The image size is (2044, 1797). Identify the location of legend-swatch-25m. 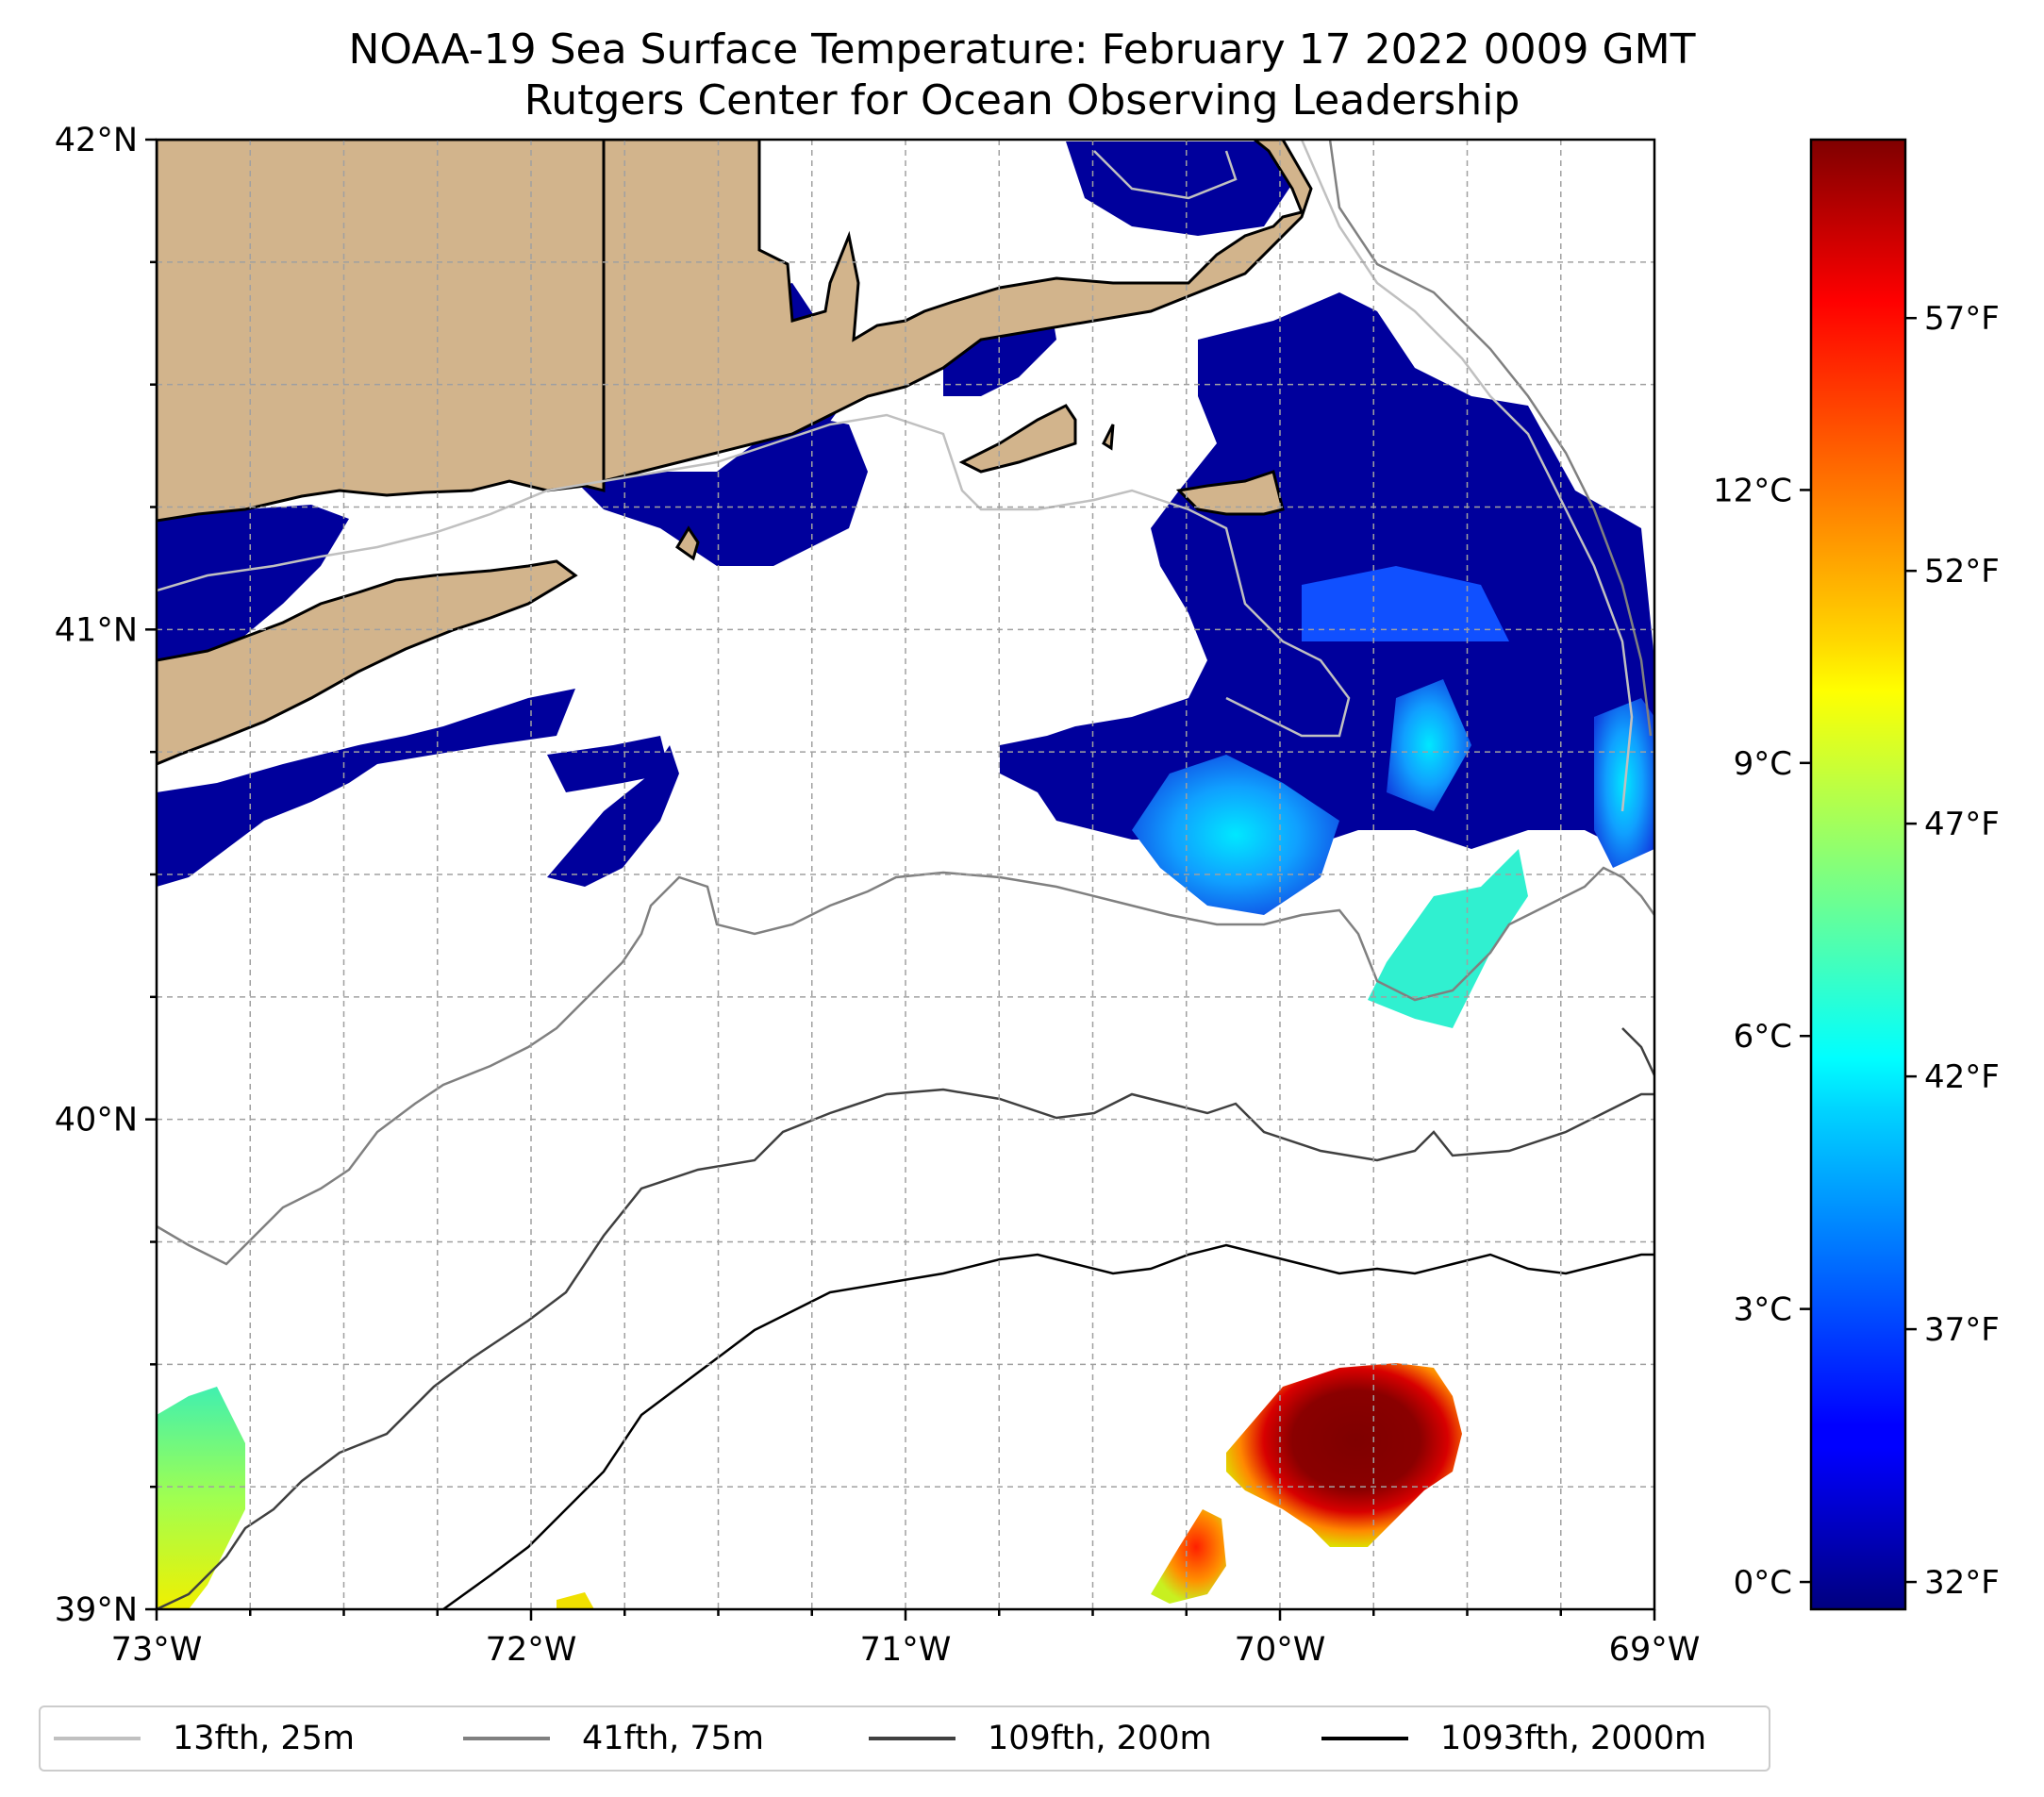
(97, 1738).